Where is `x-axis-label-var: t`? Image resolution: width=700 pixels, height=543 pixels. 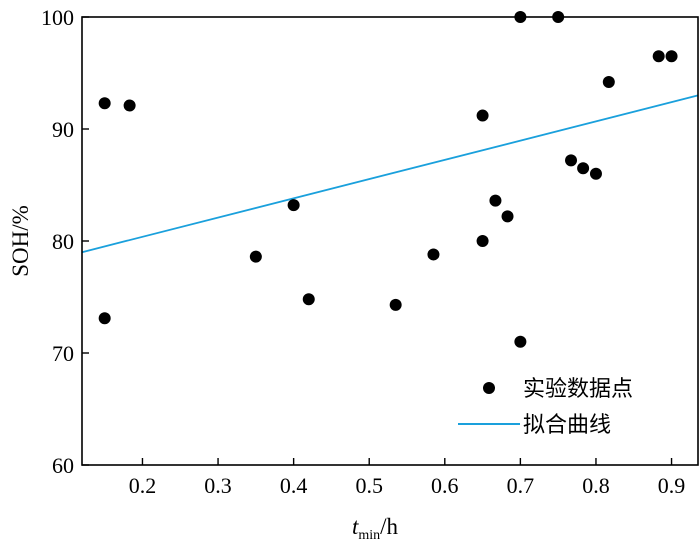 x-axis-label-var: t is located at coordinates (355, 526).